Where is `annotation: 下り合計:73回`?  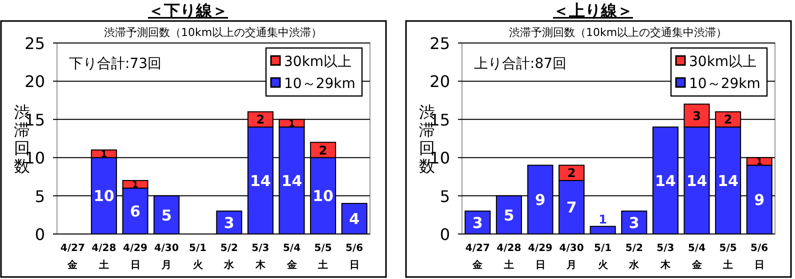 annotation: 下り合計:73回 is located at coordinates (115, 64).